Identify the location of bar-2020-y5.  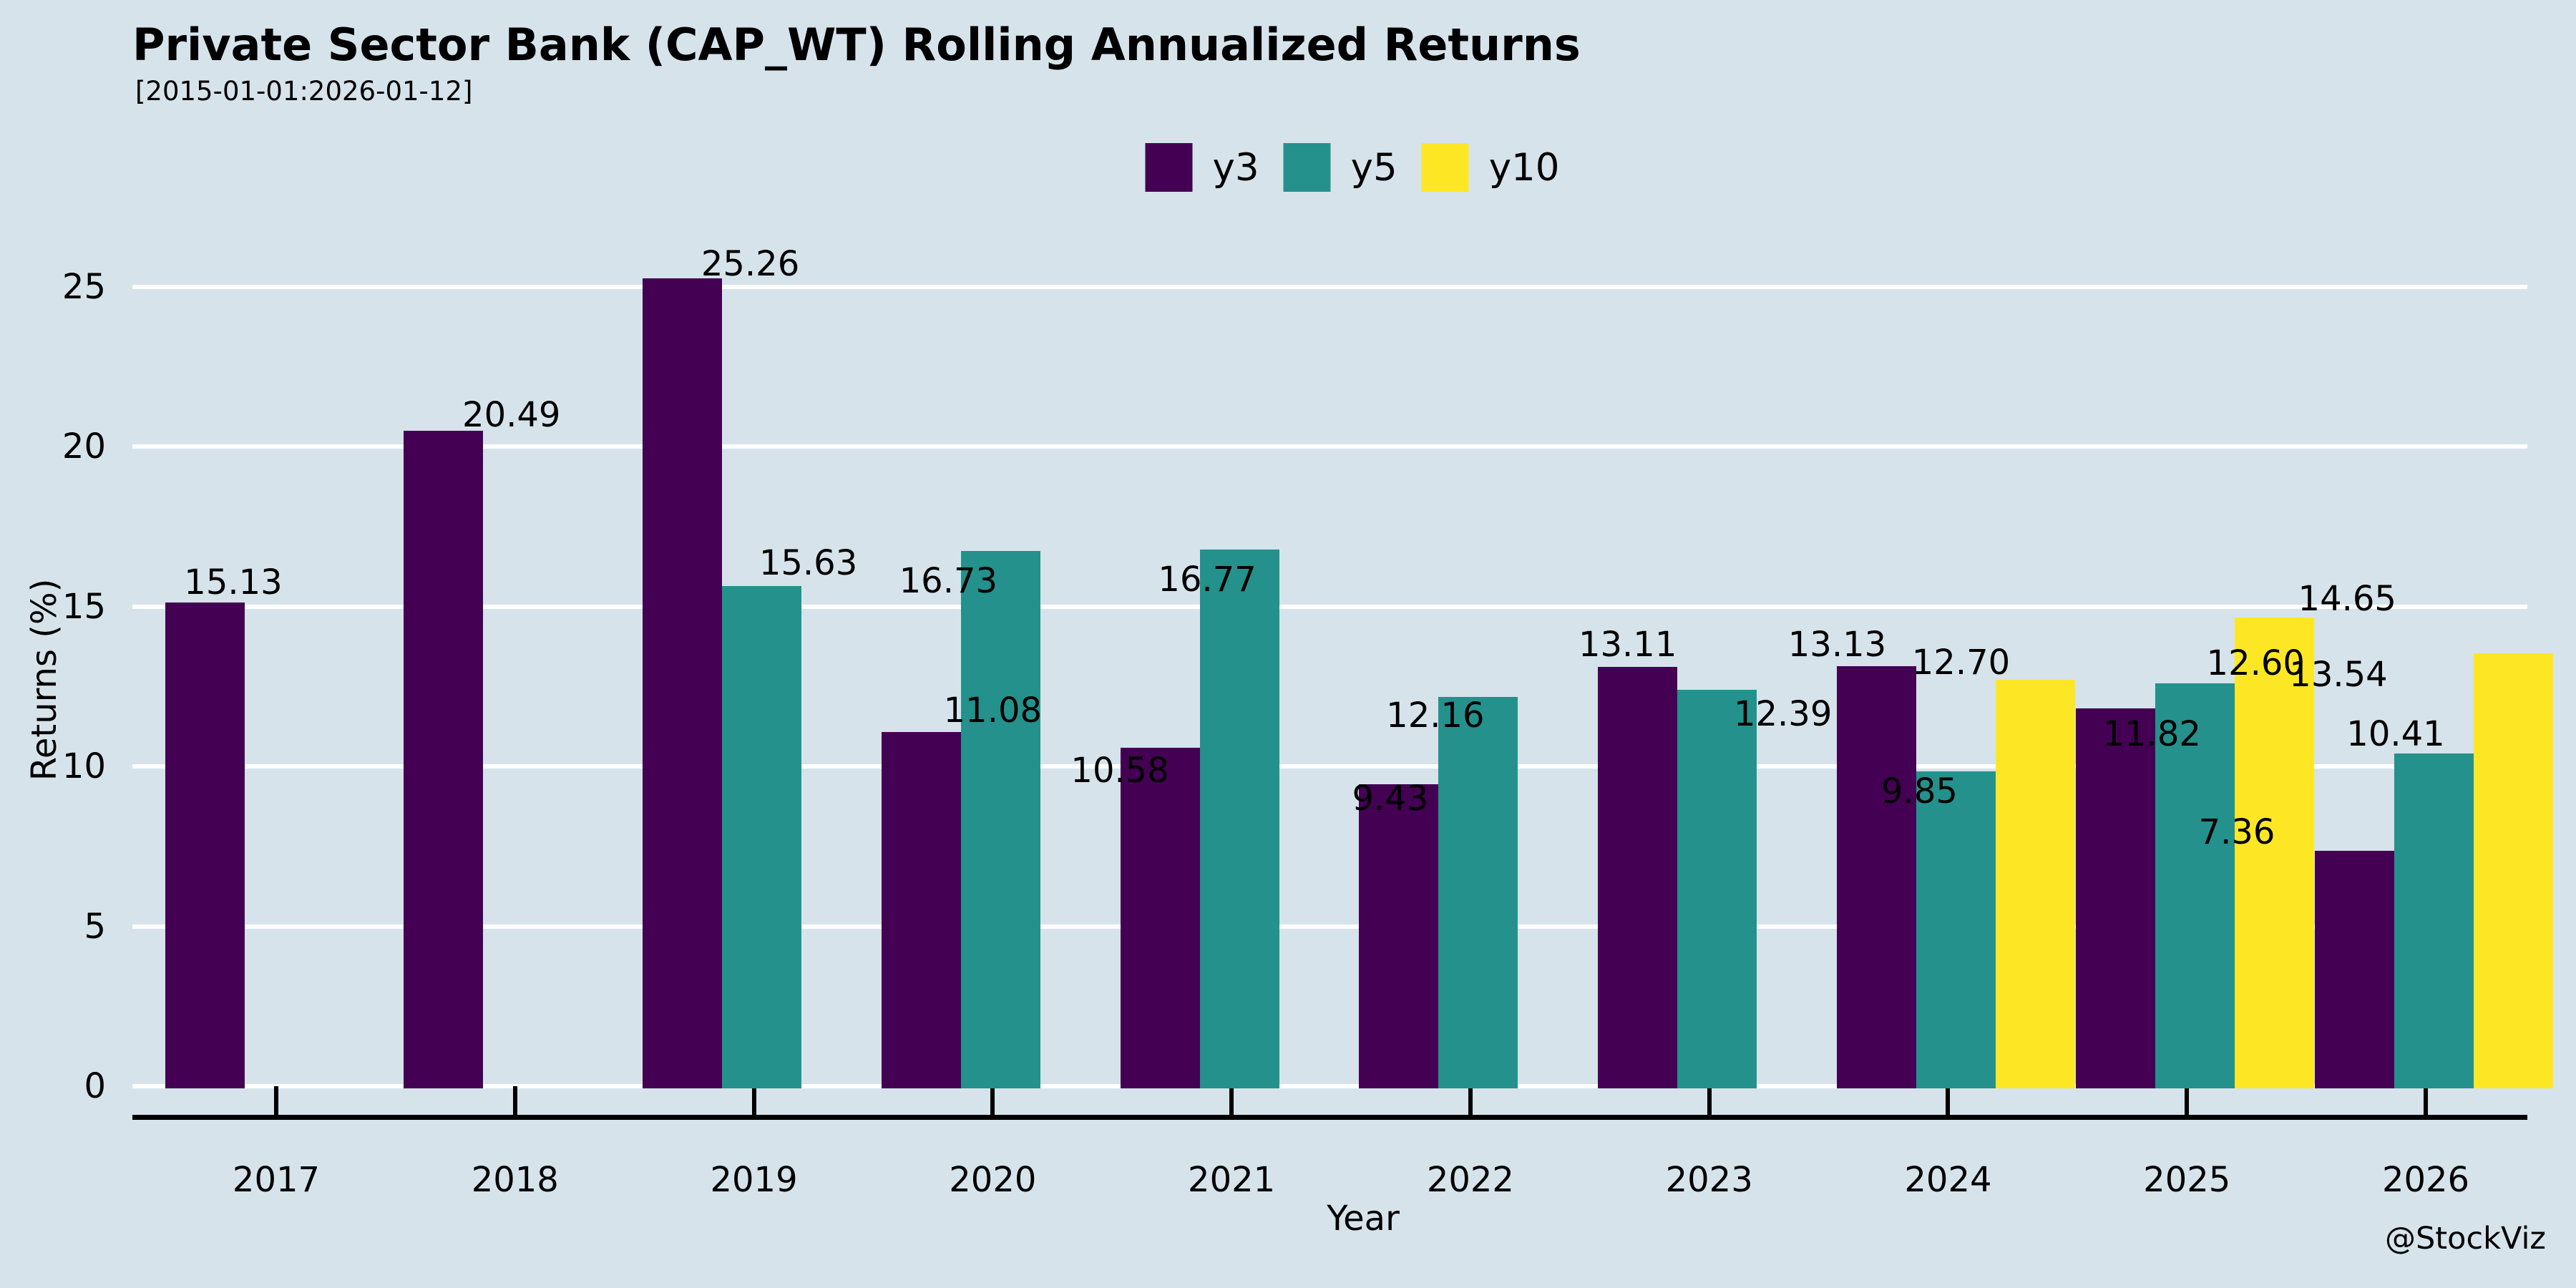
(1000, 819).